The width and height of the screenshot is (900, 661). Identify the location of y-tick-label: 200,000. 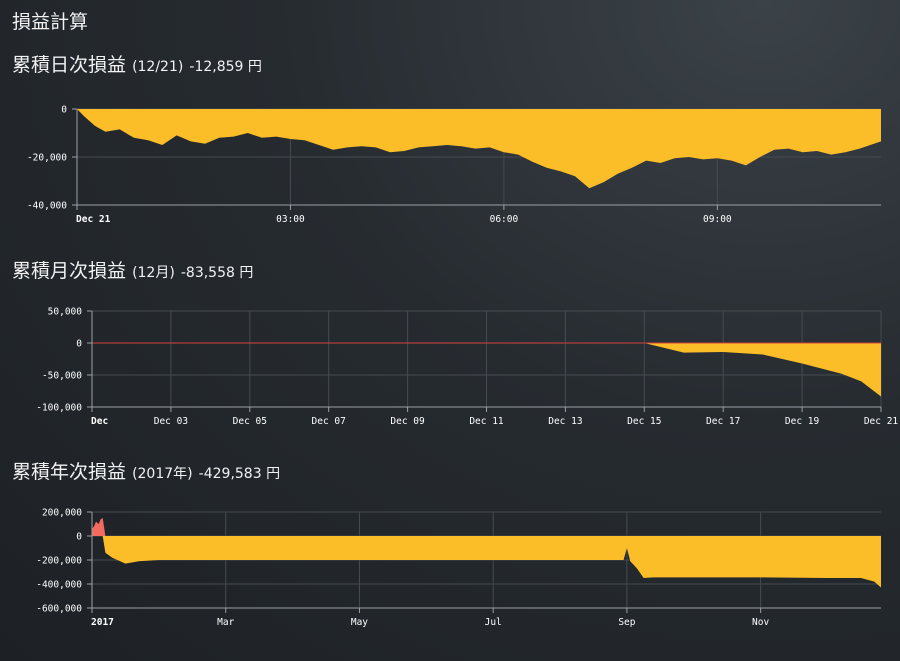
(62, 513).